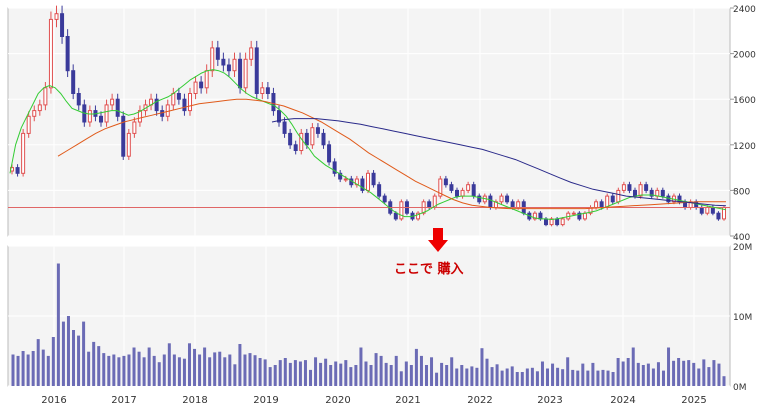  What do you see at coordinates (123, 400) in the screenshot?
I see `x-tick-label: 2017` at bounding box center [123, 400].